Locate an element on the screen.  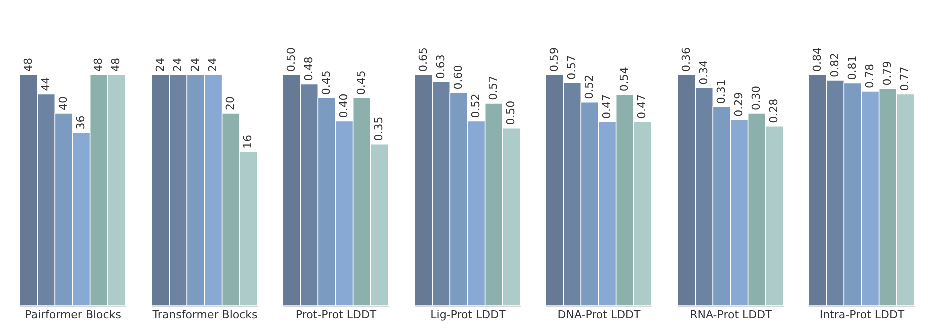
data-label: 0.63 is located at coordinates (440, 67).